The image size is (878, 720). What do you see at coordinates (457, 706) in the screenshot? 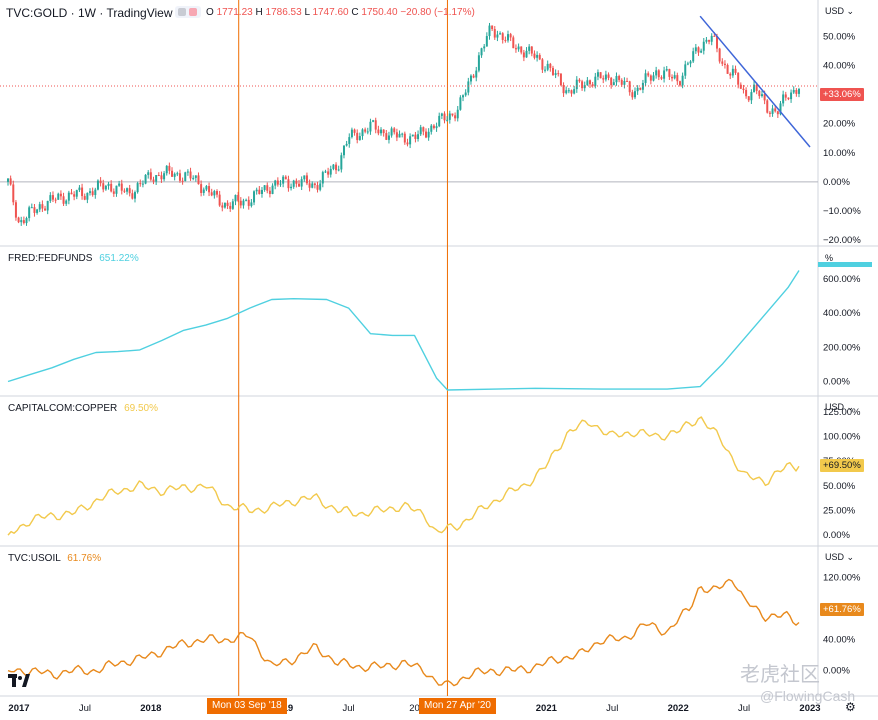
I see `crosshair-date-2: Mon 27 Apr '20` at bounding box center [457, 706].